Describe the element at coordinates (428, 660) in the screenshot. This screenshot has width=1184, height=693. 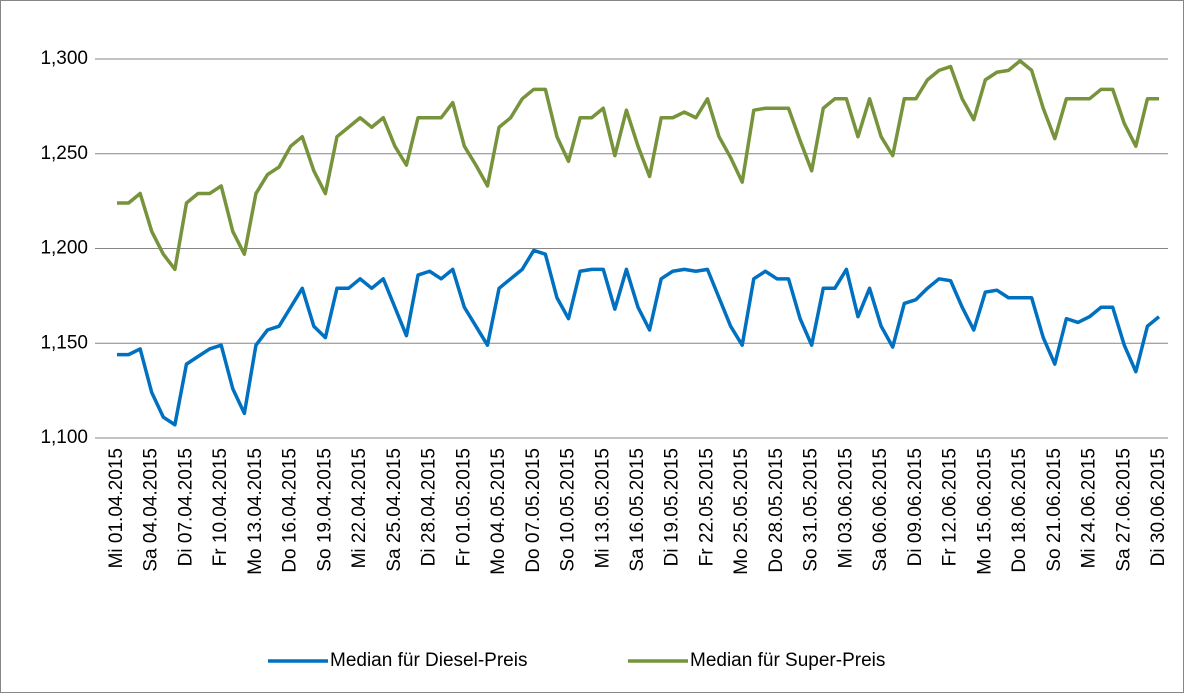
I see `legend-label: Median für Diesel-Preis` at that location.